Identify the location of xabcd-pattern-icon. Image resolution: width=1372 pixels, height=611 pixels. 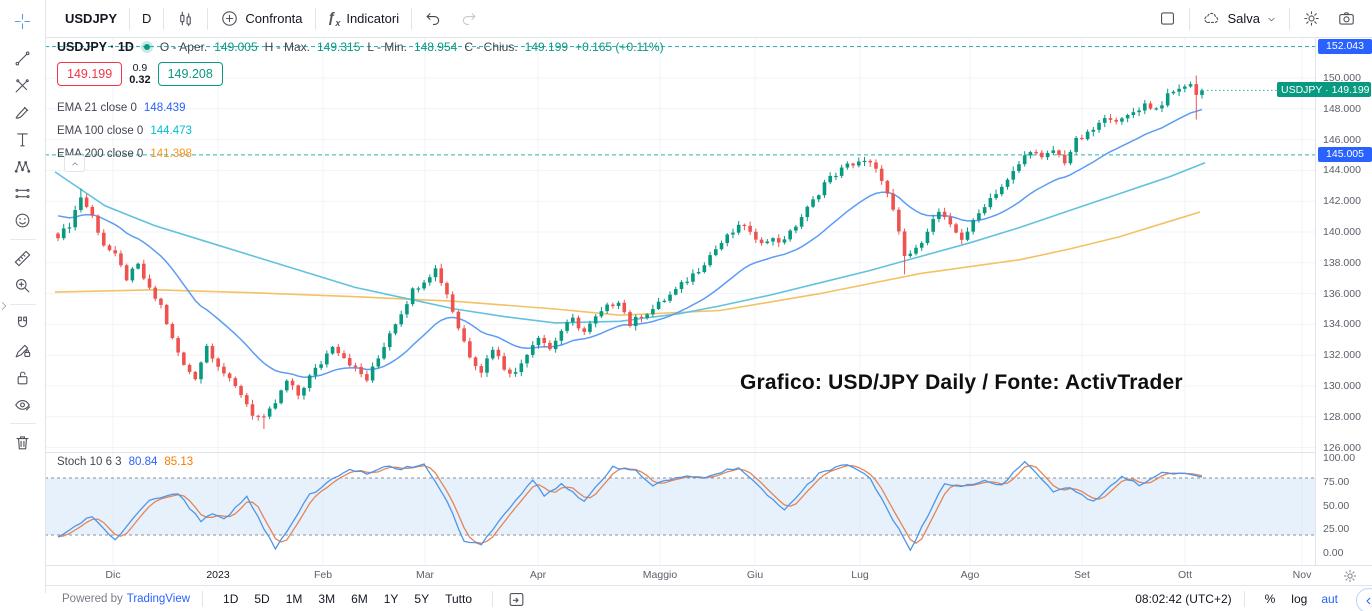
(23, 166).